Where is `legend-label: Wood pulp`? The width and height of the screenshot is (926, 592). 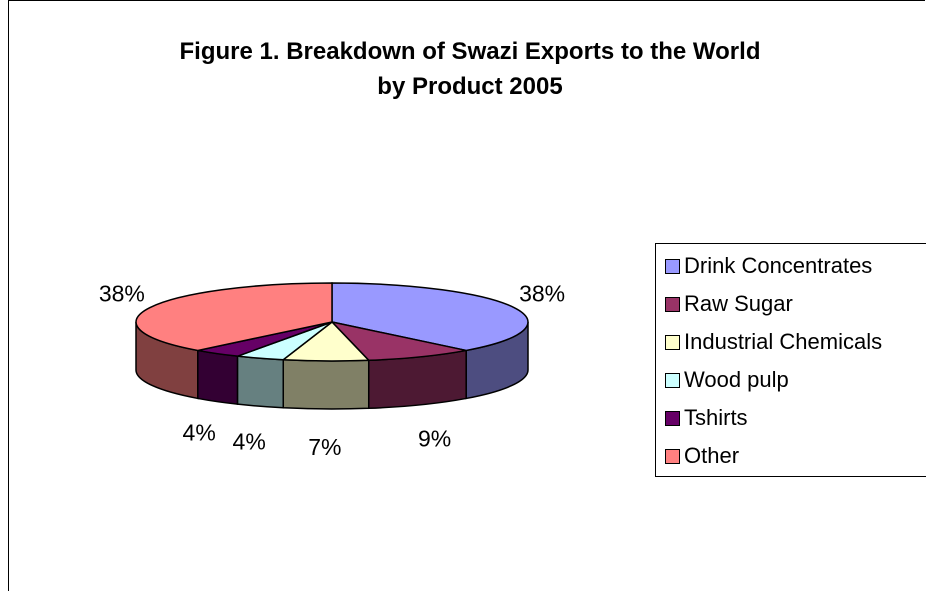 legend-label: Wood pulp is located at coordinates (736, 379).